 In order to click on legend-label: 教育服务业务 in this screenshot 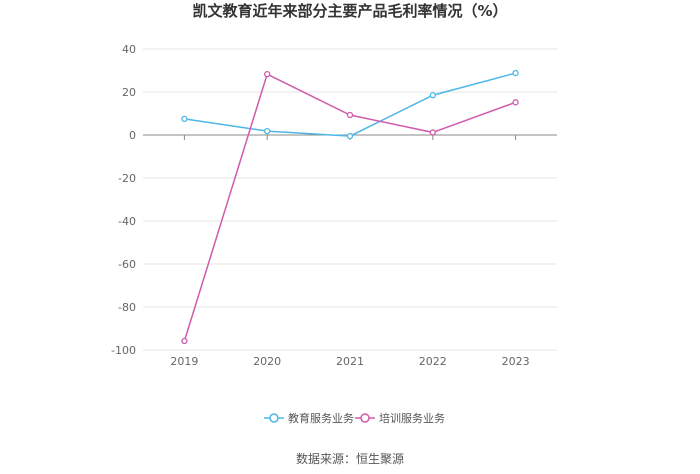, I will do `click(321, 418)`.